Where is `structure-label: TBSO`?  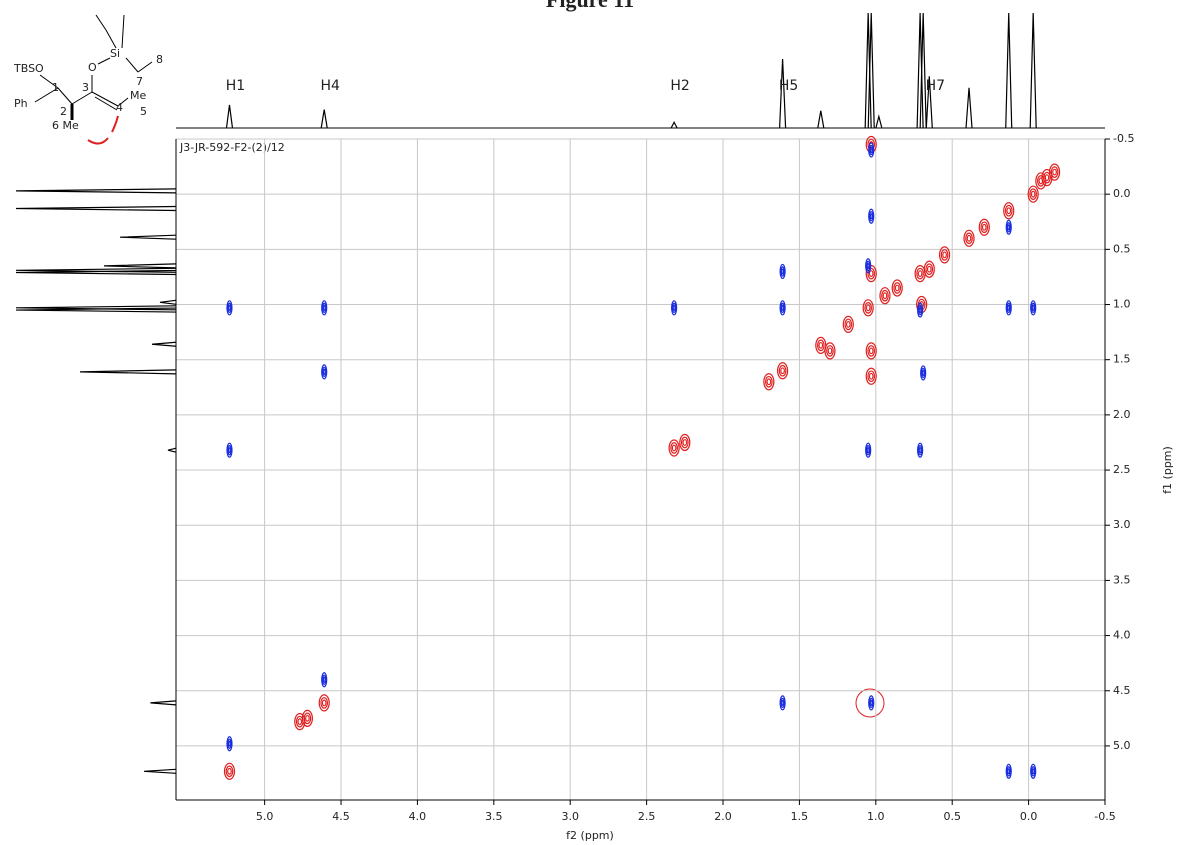 structure-label: TBSO is located at coordinates (28, 68).